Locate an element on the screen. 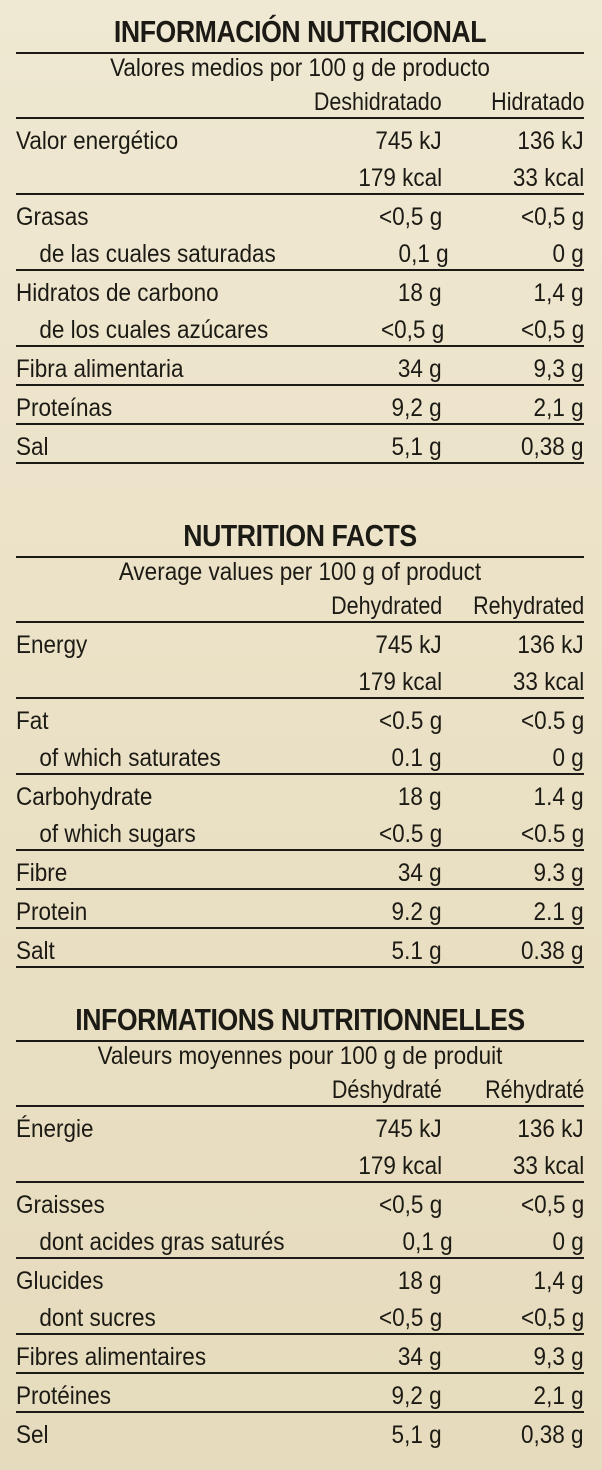 The width and height of the screenshot is (602, 1470). table-row: Fibre 34 g 9.3 g is located at coordinates (300, 868).